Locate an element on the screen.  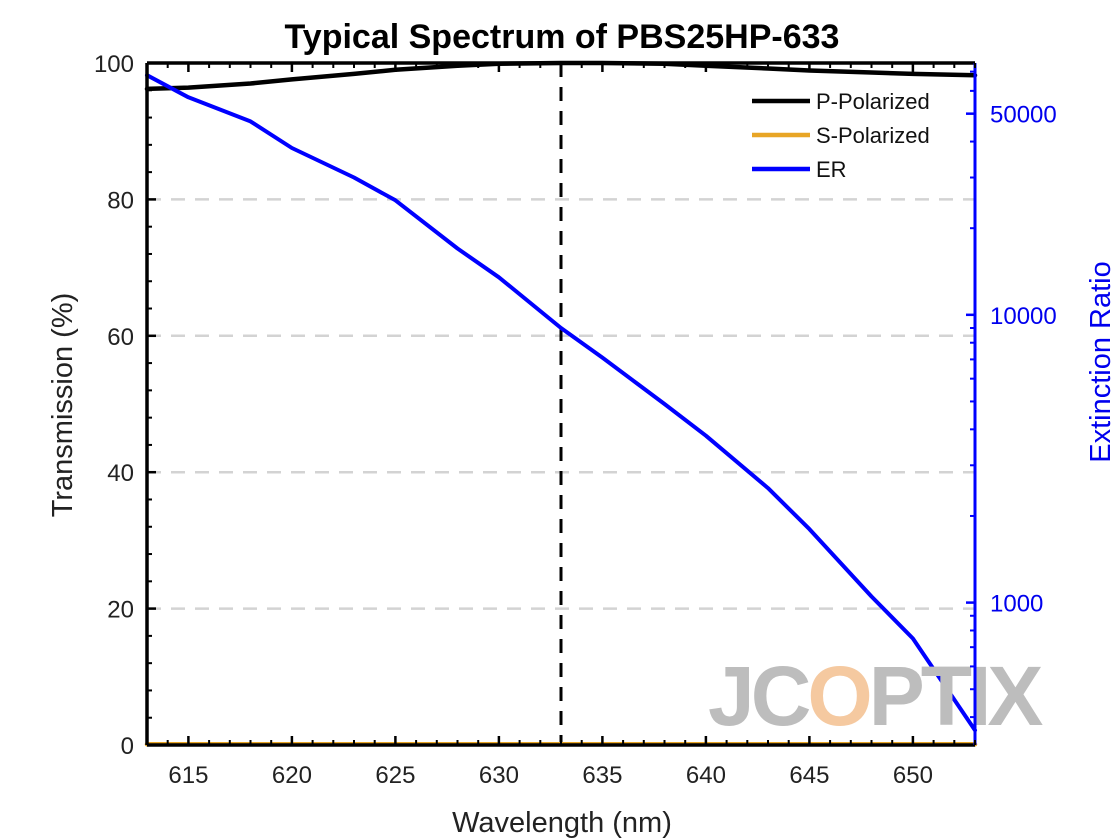
x-tick-label: 635 is located at coordinates (602, 775).